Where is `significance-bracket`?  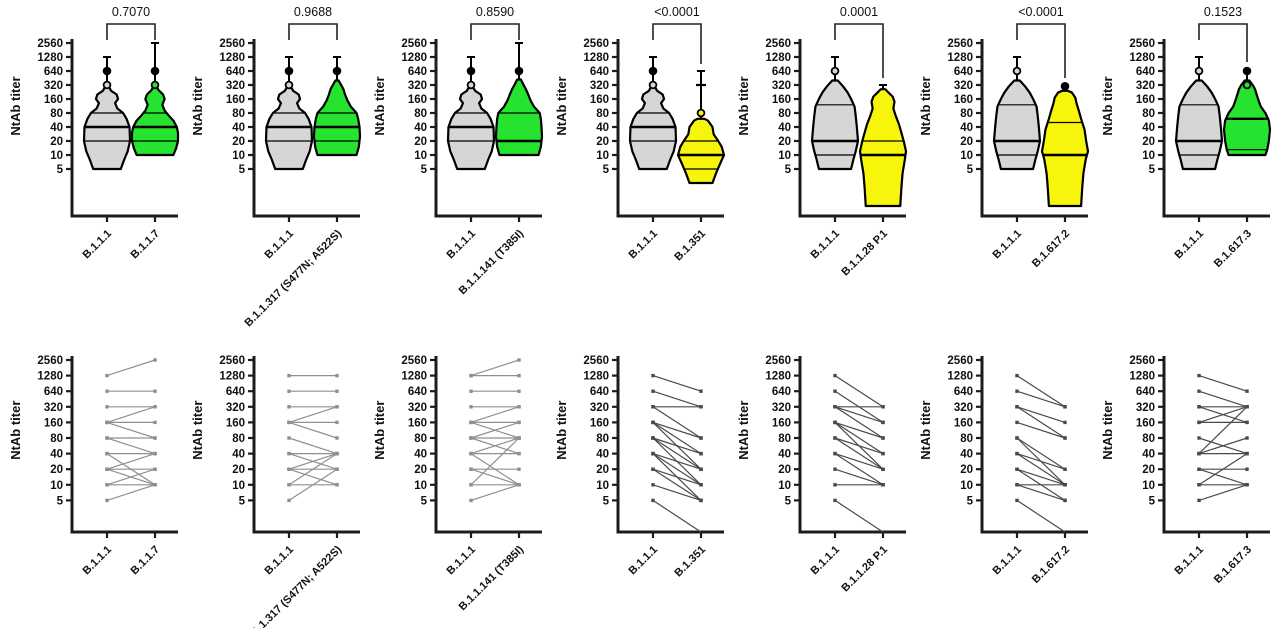 significance-bracket is located at coordinates (495, 31).